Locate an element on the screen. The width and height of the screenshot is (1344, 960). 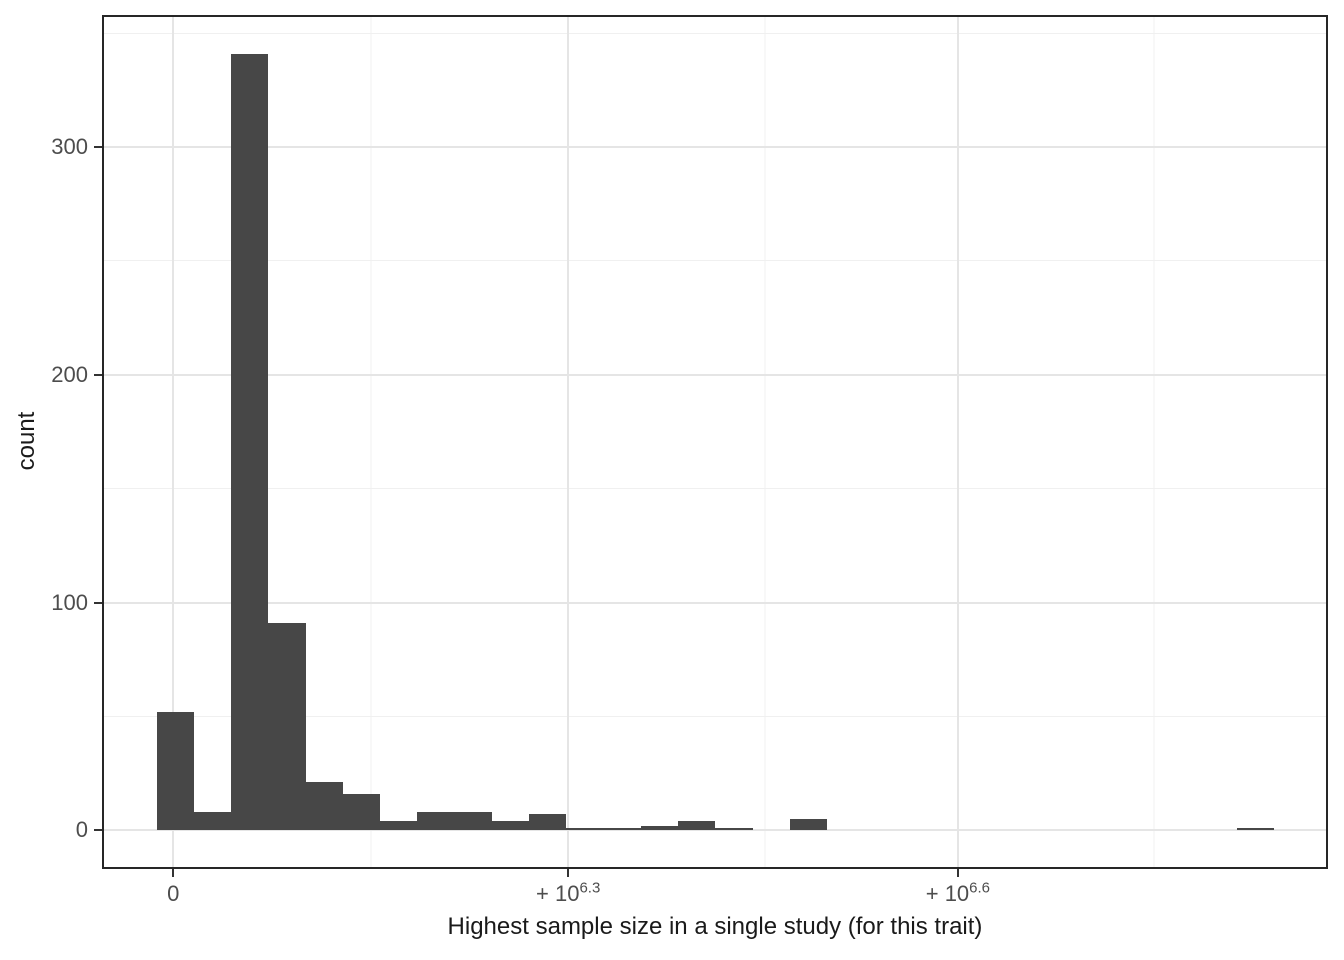
x-tick-label: + 106.3 is located at coordinates (568, 892).